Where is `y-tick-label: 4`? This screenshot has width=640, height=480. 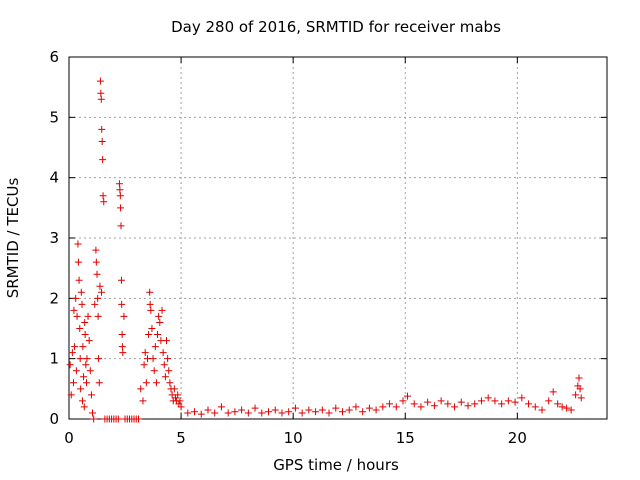
y-tick-label: 4 is located at coordinates (54, 178).